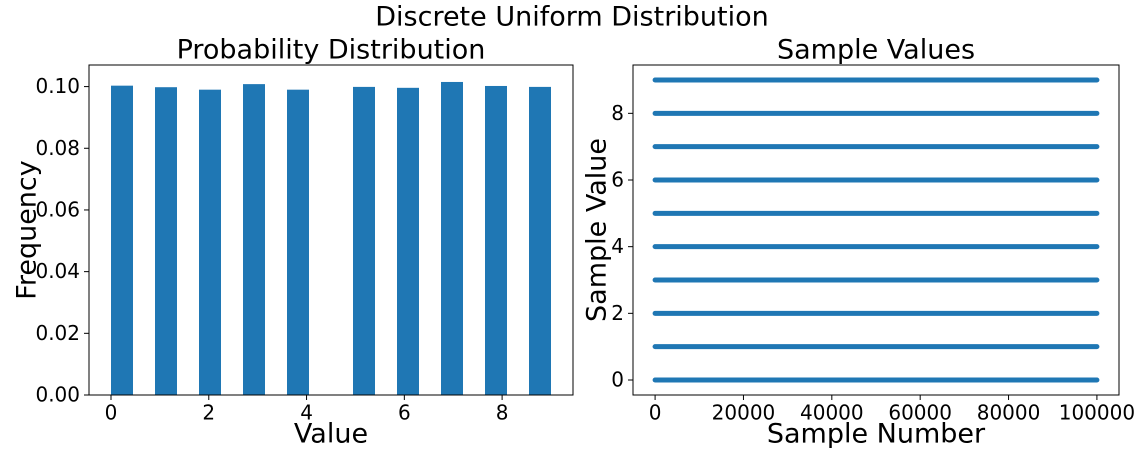  I want to click on y-tick-label: 0.08, so click(57, 148).